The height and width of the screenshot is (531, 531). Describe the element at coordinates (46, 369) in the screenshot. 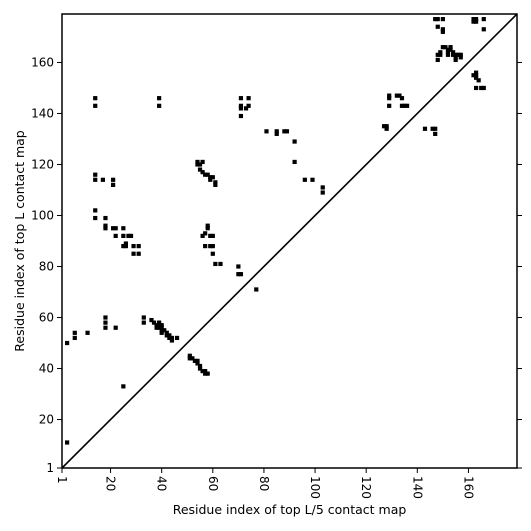

I see `y-tick-label: 40` at that location.